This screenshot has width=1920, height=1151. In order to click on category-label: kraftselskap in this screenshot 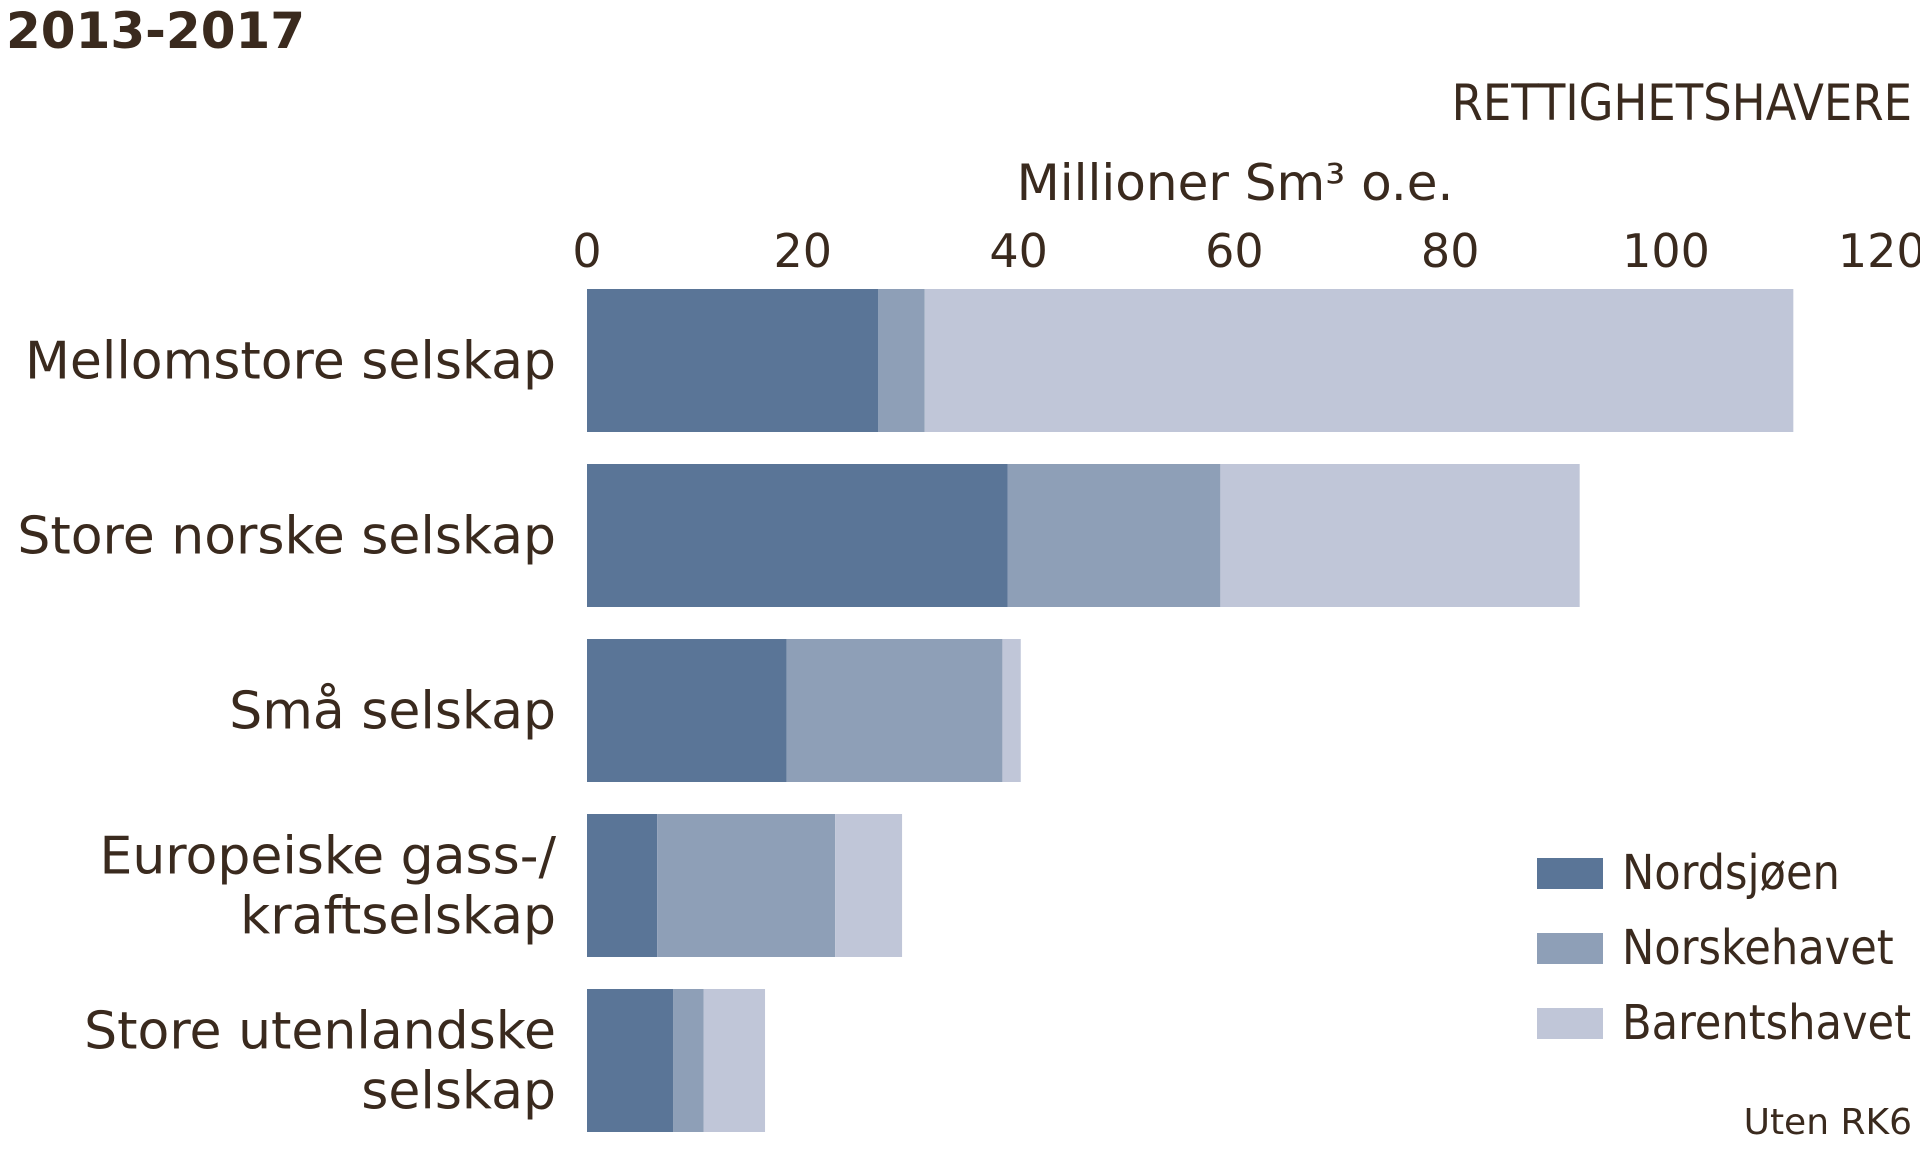, I will do `click(398, 917)`.